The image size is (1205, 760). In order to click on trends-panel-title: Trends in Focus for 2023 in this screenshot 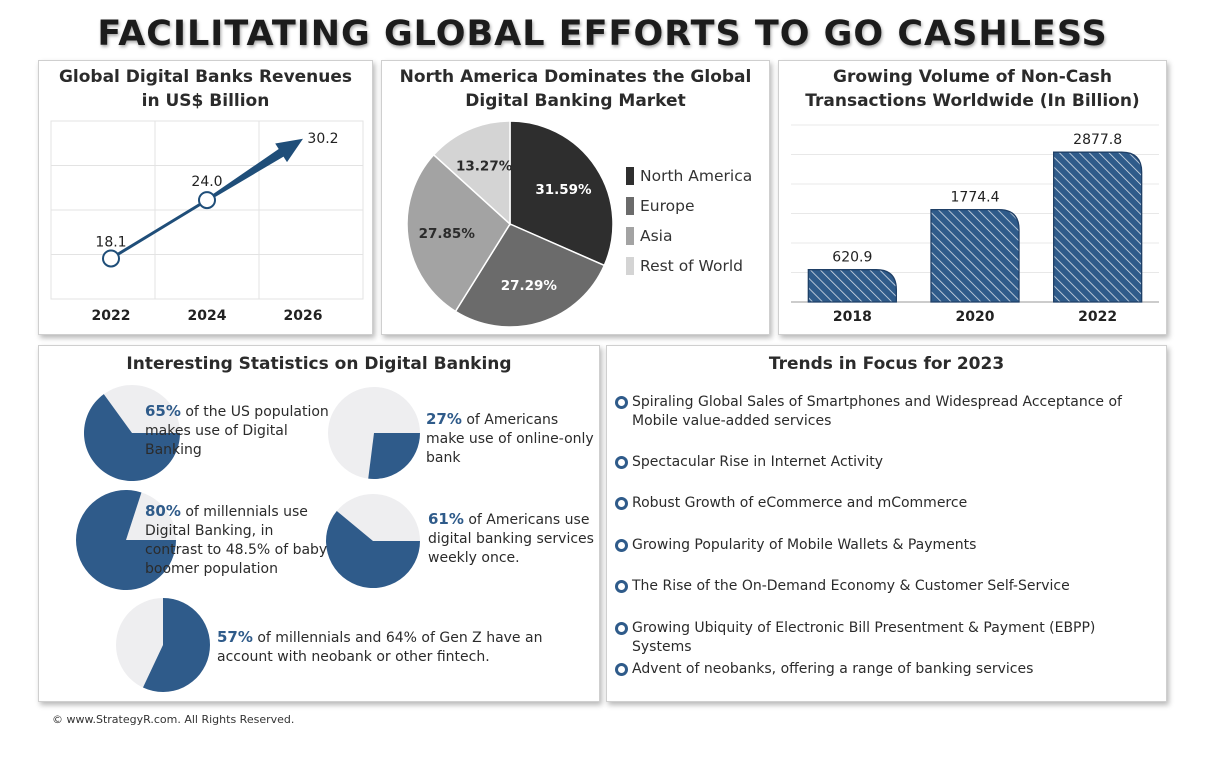, I will do `click(886, 364)`.